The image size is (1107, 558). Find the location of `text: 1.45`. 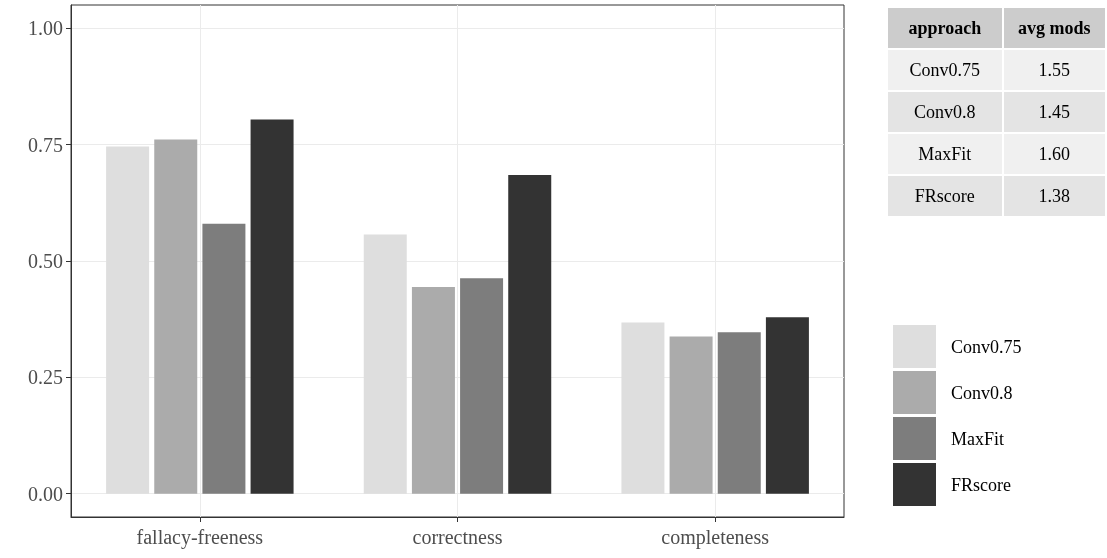

text: 1.45 is located at coordinates (1054, 111).